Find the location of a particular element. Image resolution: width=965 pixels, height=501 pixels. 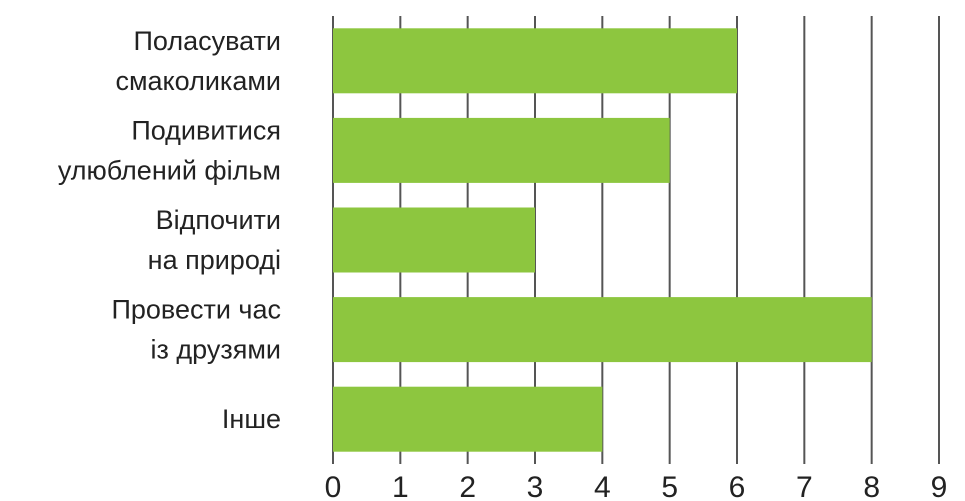

category-label-1-line-1: Поласувати is located at coordinates (207, 41).